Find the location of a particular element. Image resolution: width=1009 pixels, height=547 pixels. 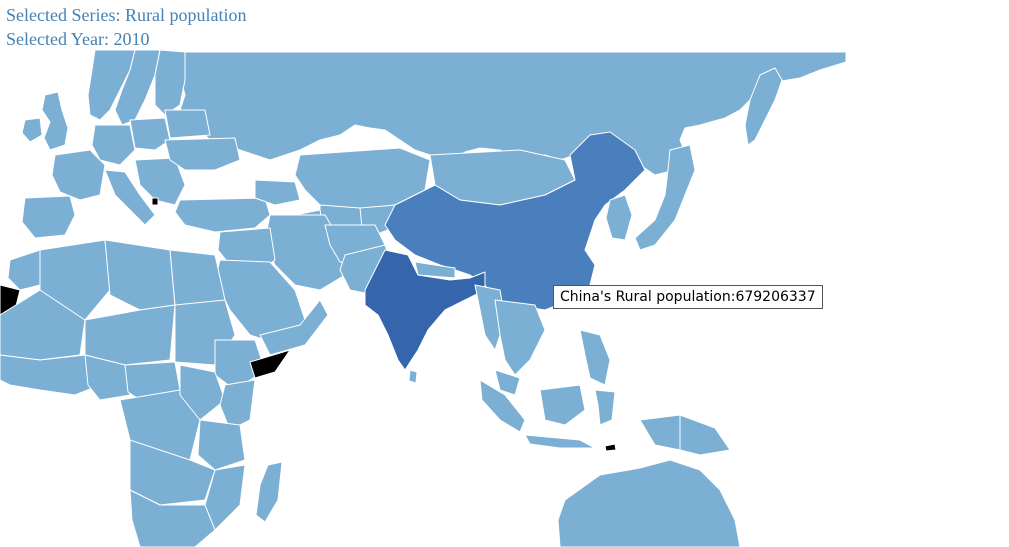

country-indonesia-java is located at coordinates (560, 441).